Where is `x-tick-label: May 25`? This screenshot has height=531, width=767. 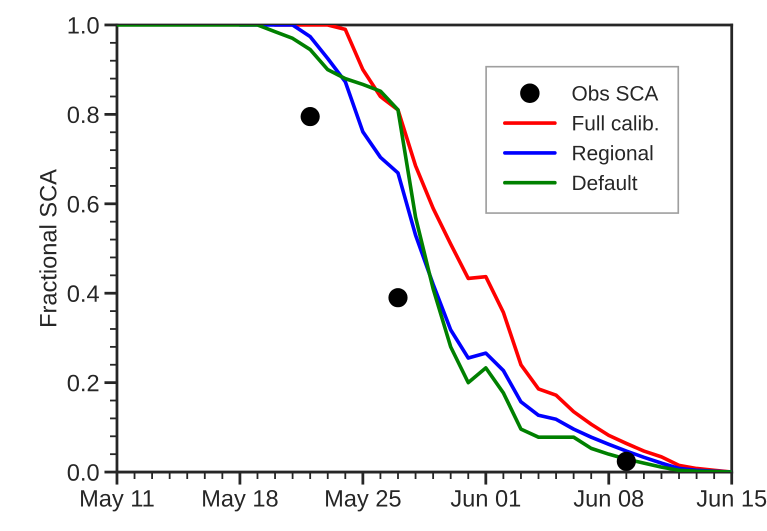
x-tick-label: May 25 is located at coordinates (363, 501).